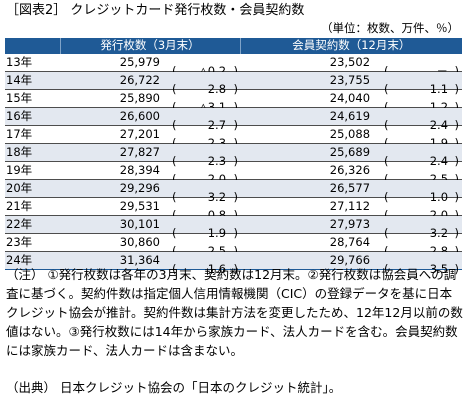  What do you see at coordinates (32, 206) in the screenshot?
I see `year-cell: 21年` at bounding box center [32, 206].